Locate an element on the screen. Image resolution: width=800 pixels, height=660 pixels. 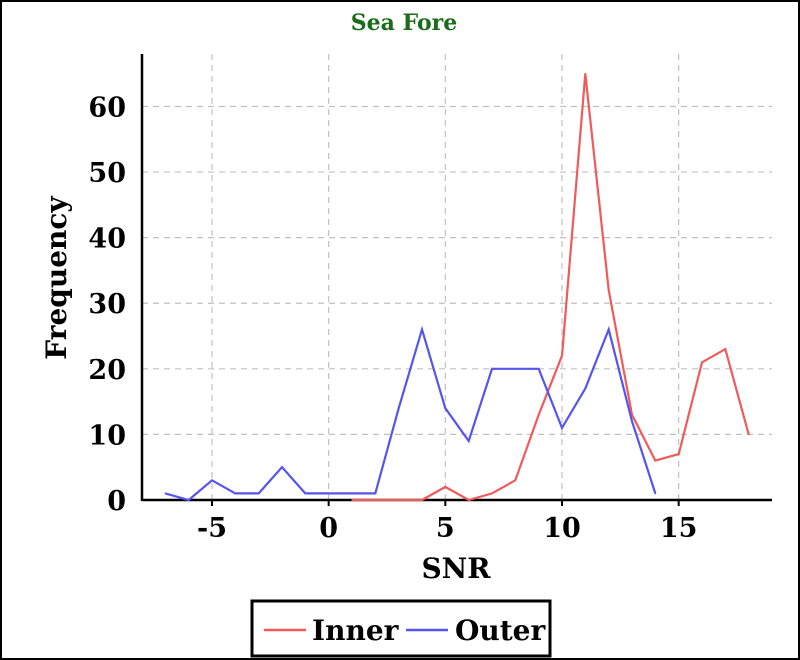
y-tick-label: 40 is located at coordinates (107, 239).